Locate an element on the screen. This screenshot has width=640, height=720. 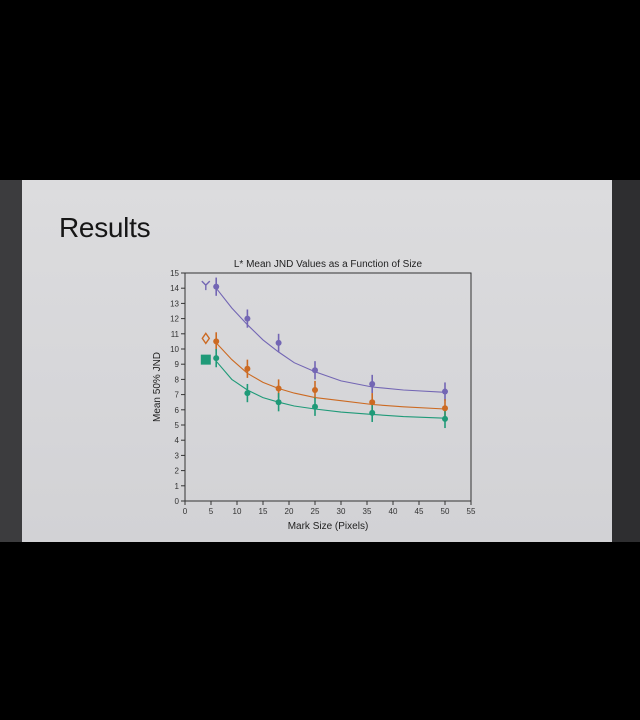
x-tick-label: 25 is located at coordinates (315, 511).